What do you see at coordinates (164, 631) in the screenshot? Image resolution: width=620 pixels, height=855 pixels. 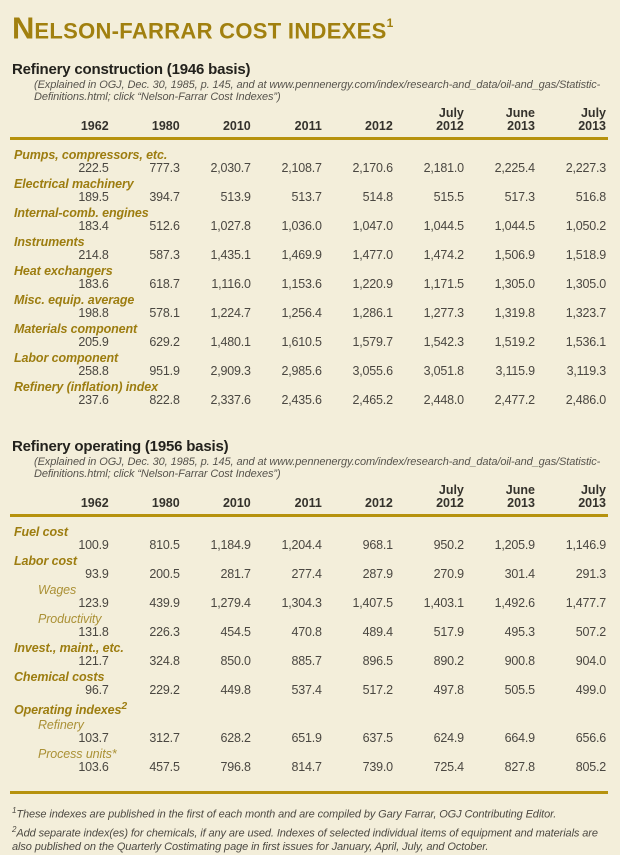 I see `value-cell: 226.3` at bounding box center [164, 631].